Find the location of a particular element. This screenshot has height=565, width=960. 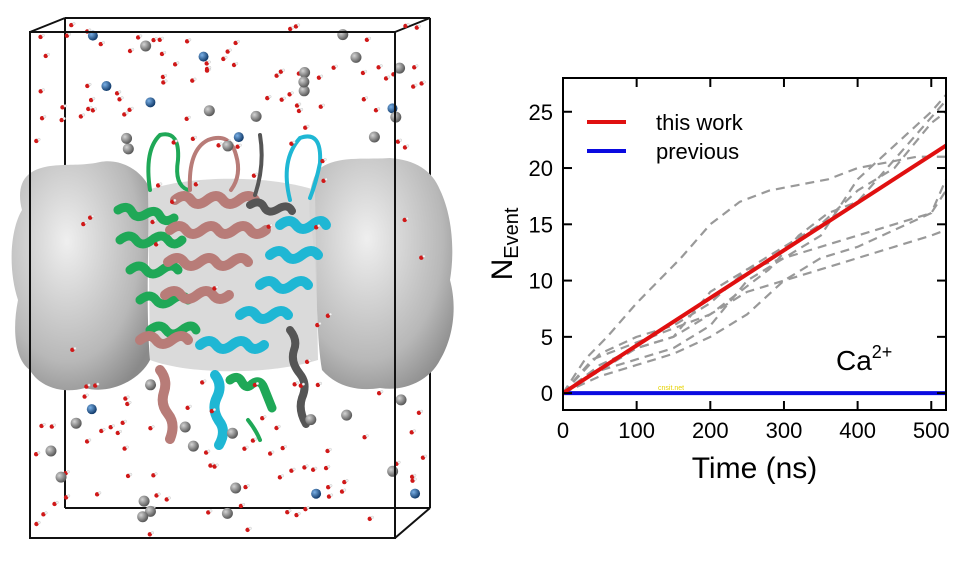

svg-text: NEvent is located at coordinates (504, 243).